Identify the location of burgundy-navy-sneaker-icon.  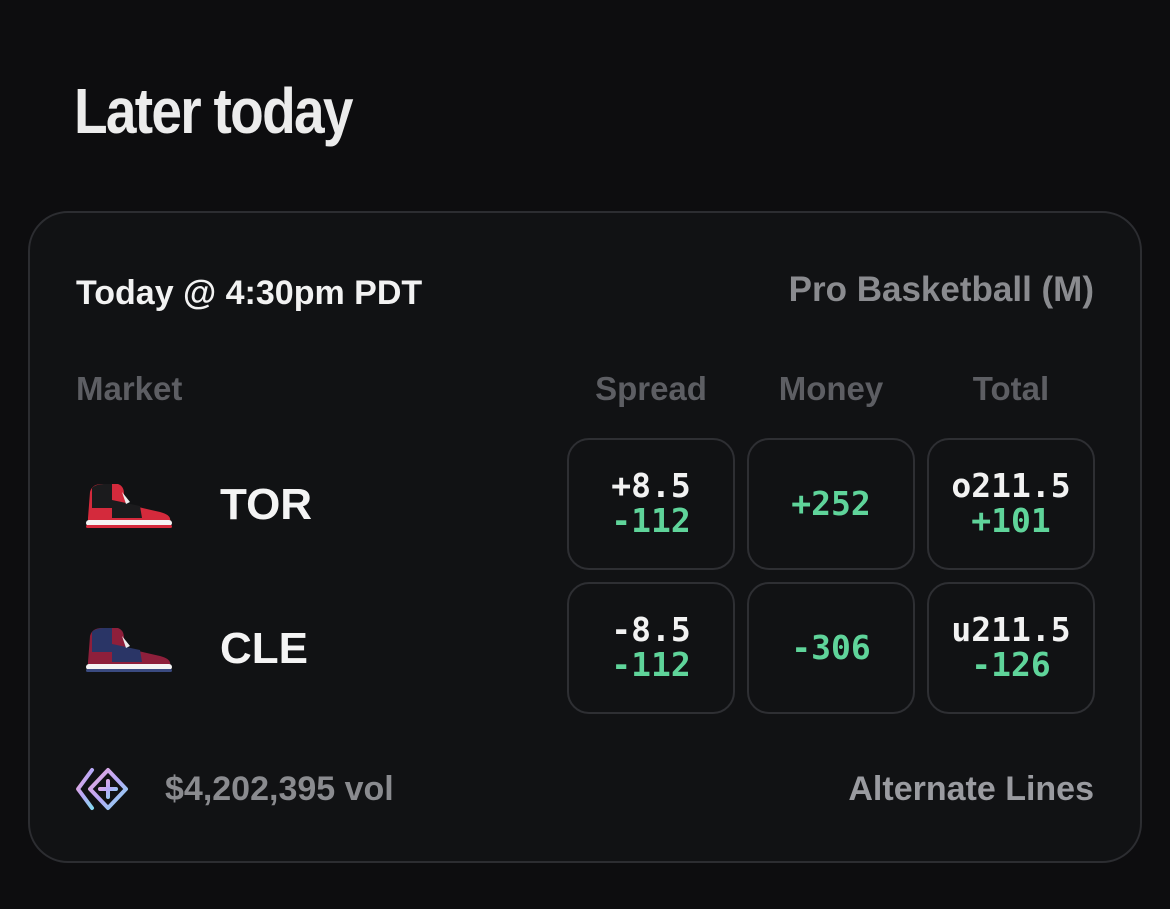
(129, 650).